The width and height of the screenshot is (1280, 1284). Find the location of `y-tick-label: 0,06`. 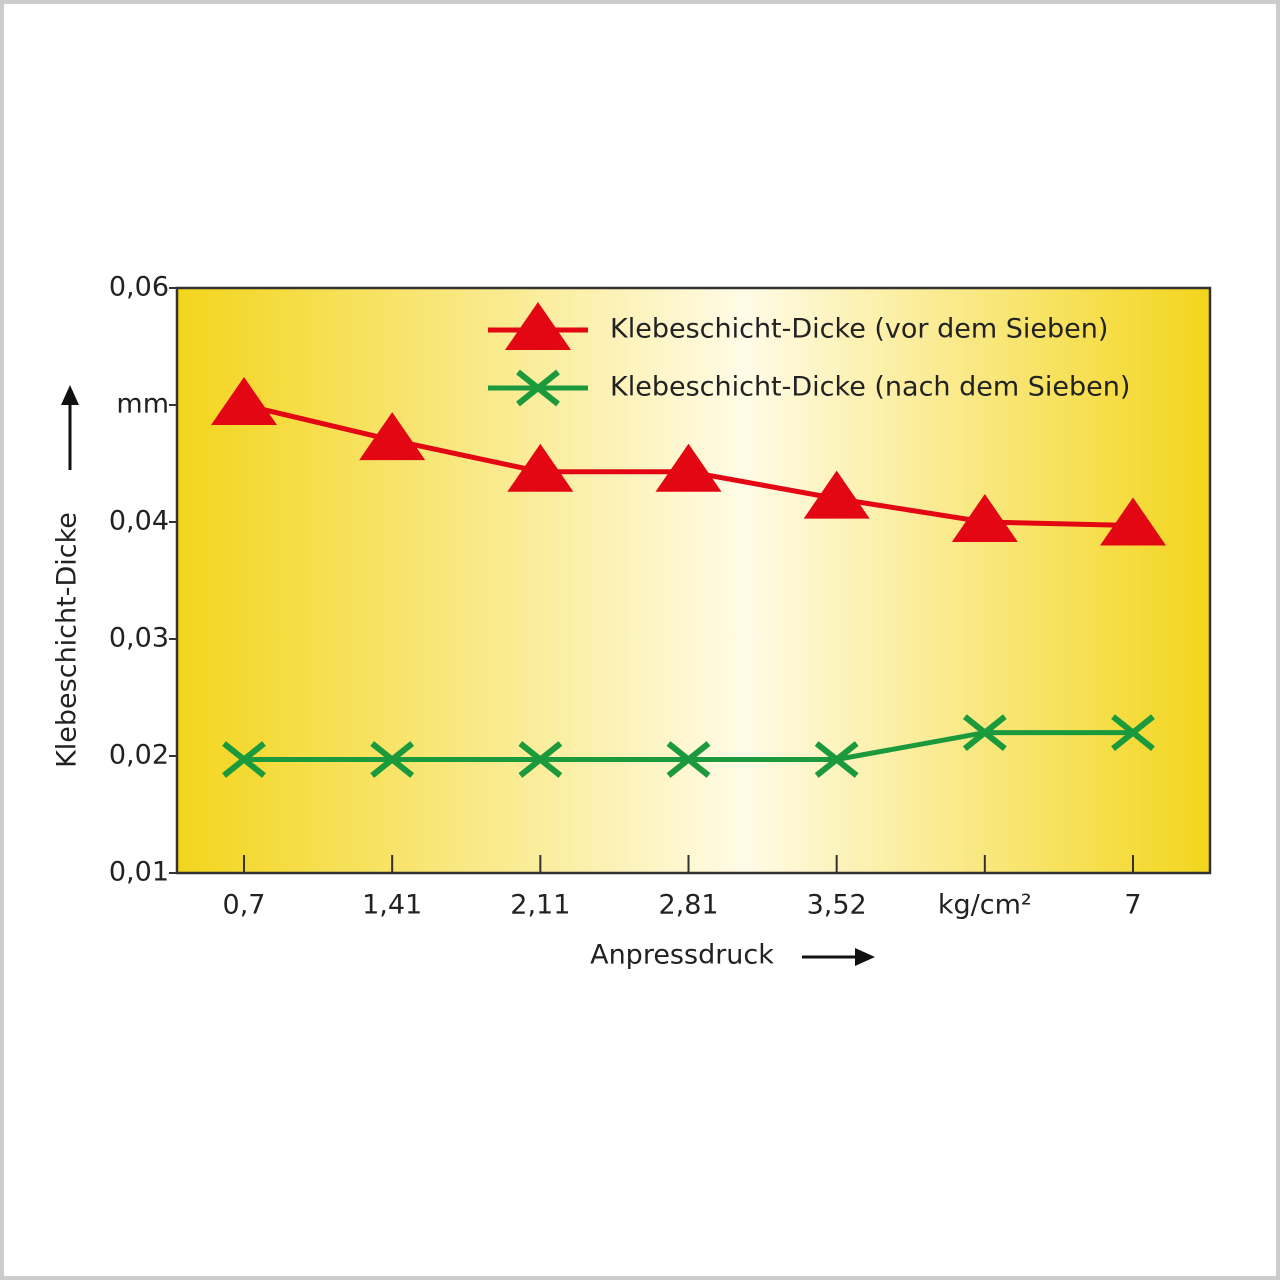

y-tick-label: 0,06 is located at coordinates (139, 287).